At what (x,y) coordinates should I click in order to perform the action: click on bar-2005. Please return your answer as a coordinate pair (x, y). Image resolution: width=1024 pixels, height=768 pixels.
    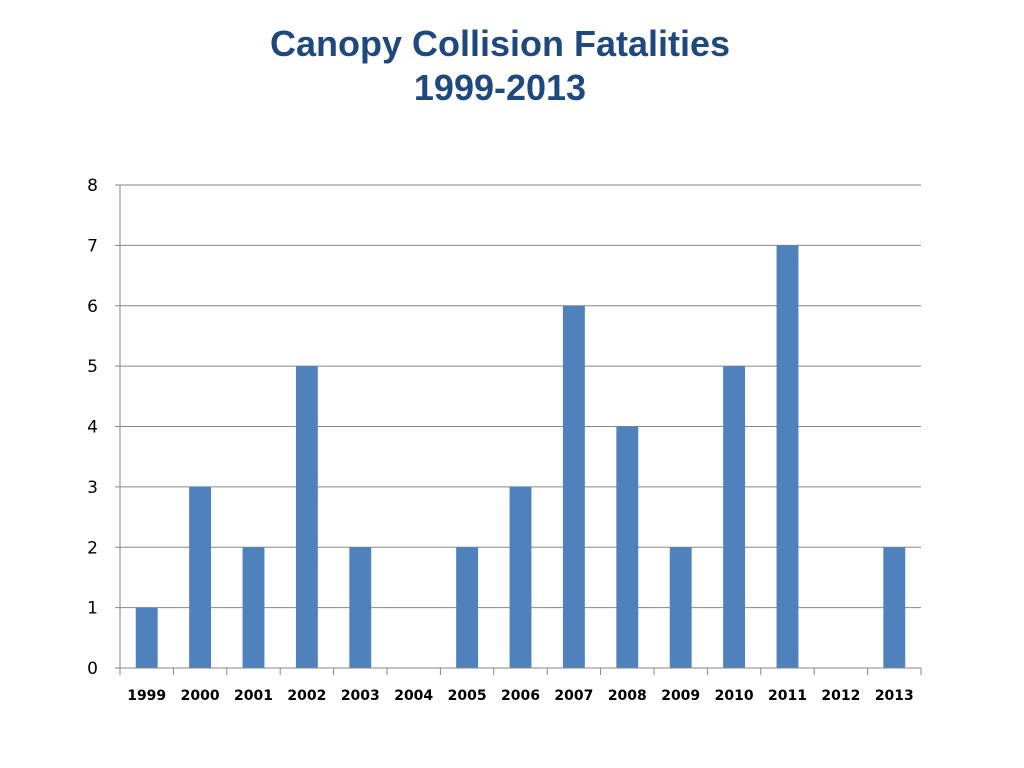
    Looking at the image, I should click on (467, 607).